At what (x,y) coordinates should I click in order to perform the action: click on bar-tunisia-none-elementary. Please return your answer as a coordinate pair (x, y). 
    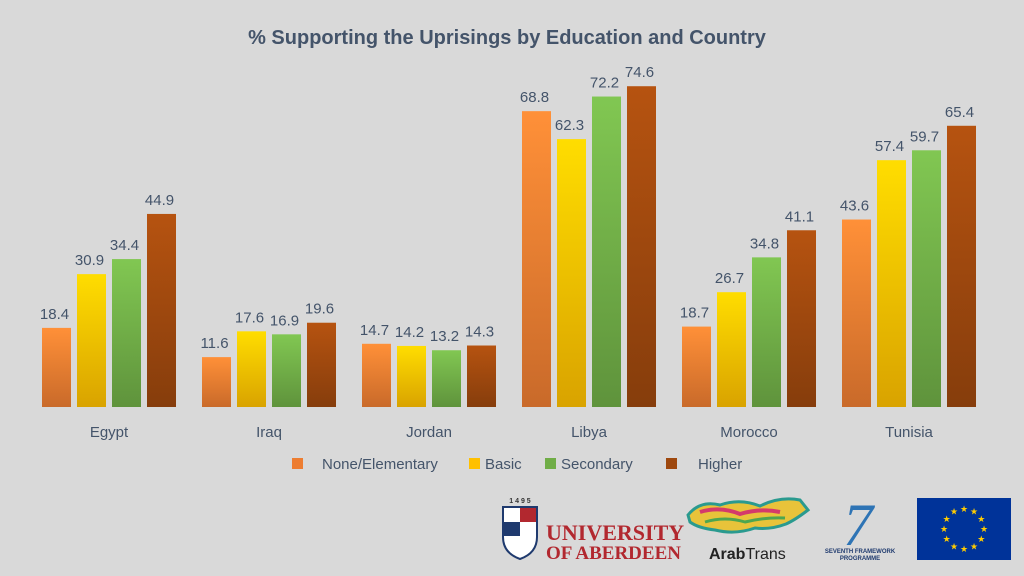
    Looking at the image, I should click on (856, 313).